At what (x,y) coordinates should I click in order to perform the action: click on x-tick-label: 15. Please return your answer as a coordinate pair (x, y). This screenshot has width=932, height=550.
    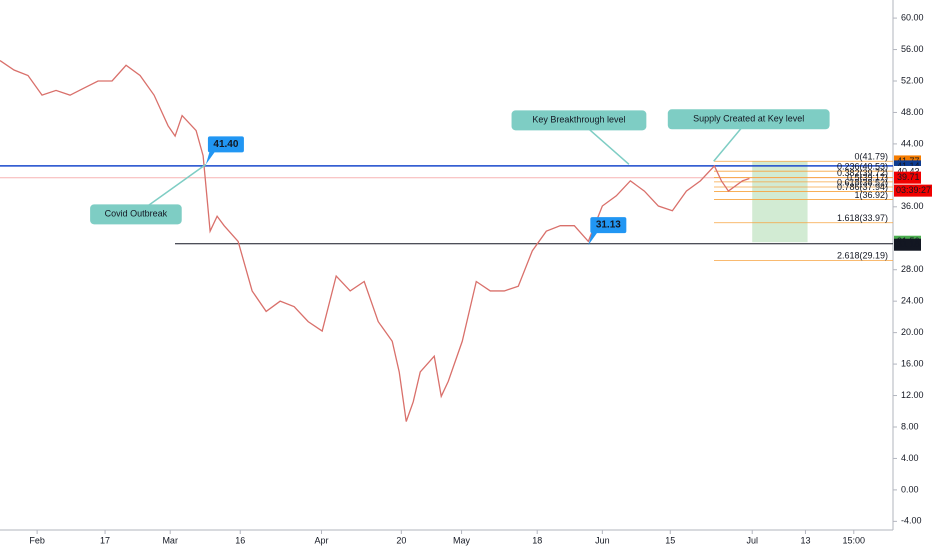
    Looking at the image, I should click on (670, 540).